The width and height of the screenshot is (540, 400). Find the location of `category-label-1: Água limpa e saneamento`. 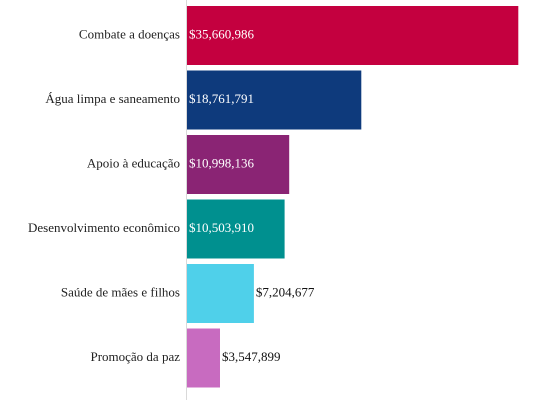

category-label-1: Água limpa e saneamento is located at coordinates (112, 98).